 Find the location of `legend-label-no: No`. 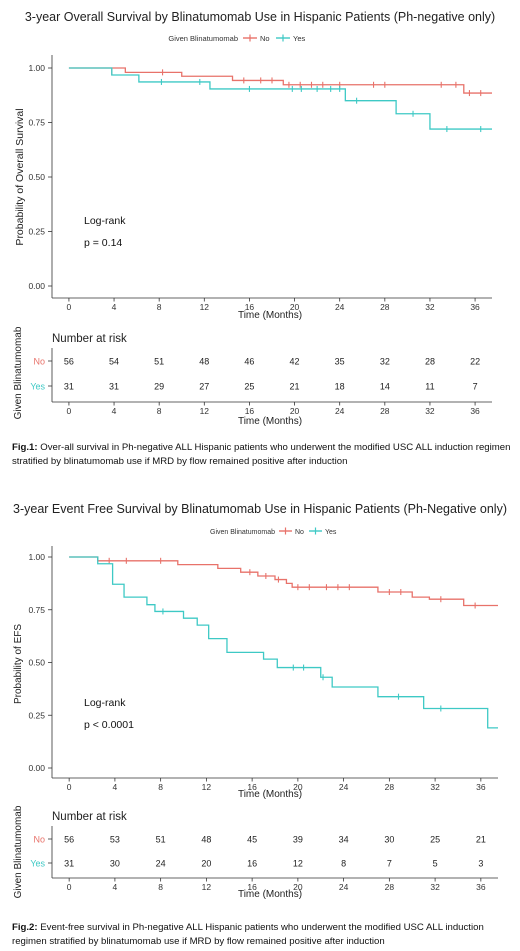

legend-label-no: No is located at coordinates (299, 532).